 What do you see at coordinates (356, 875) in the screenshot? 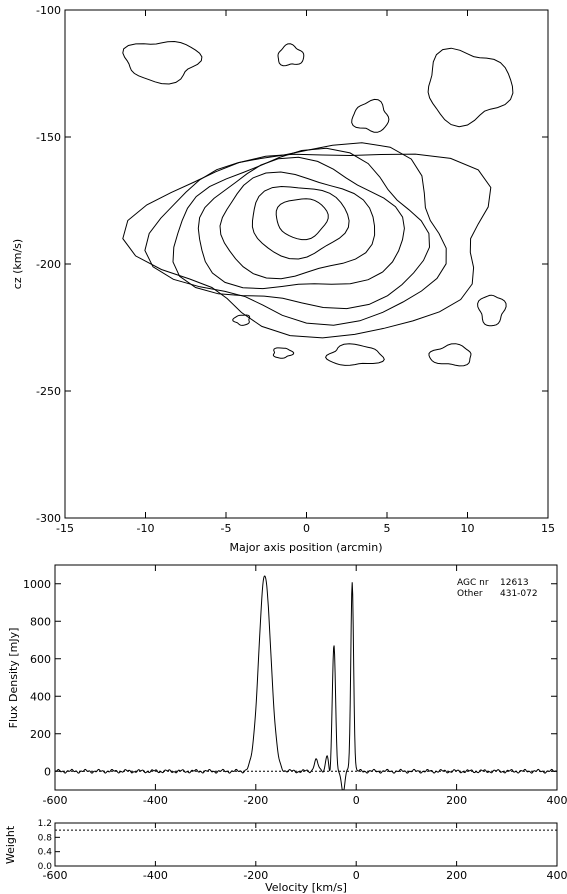
I see `weight-x-tick-label: 0` at bounding box center [356, 875].